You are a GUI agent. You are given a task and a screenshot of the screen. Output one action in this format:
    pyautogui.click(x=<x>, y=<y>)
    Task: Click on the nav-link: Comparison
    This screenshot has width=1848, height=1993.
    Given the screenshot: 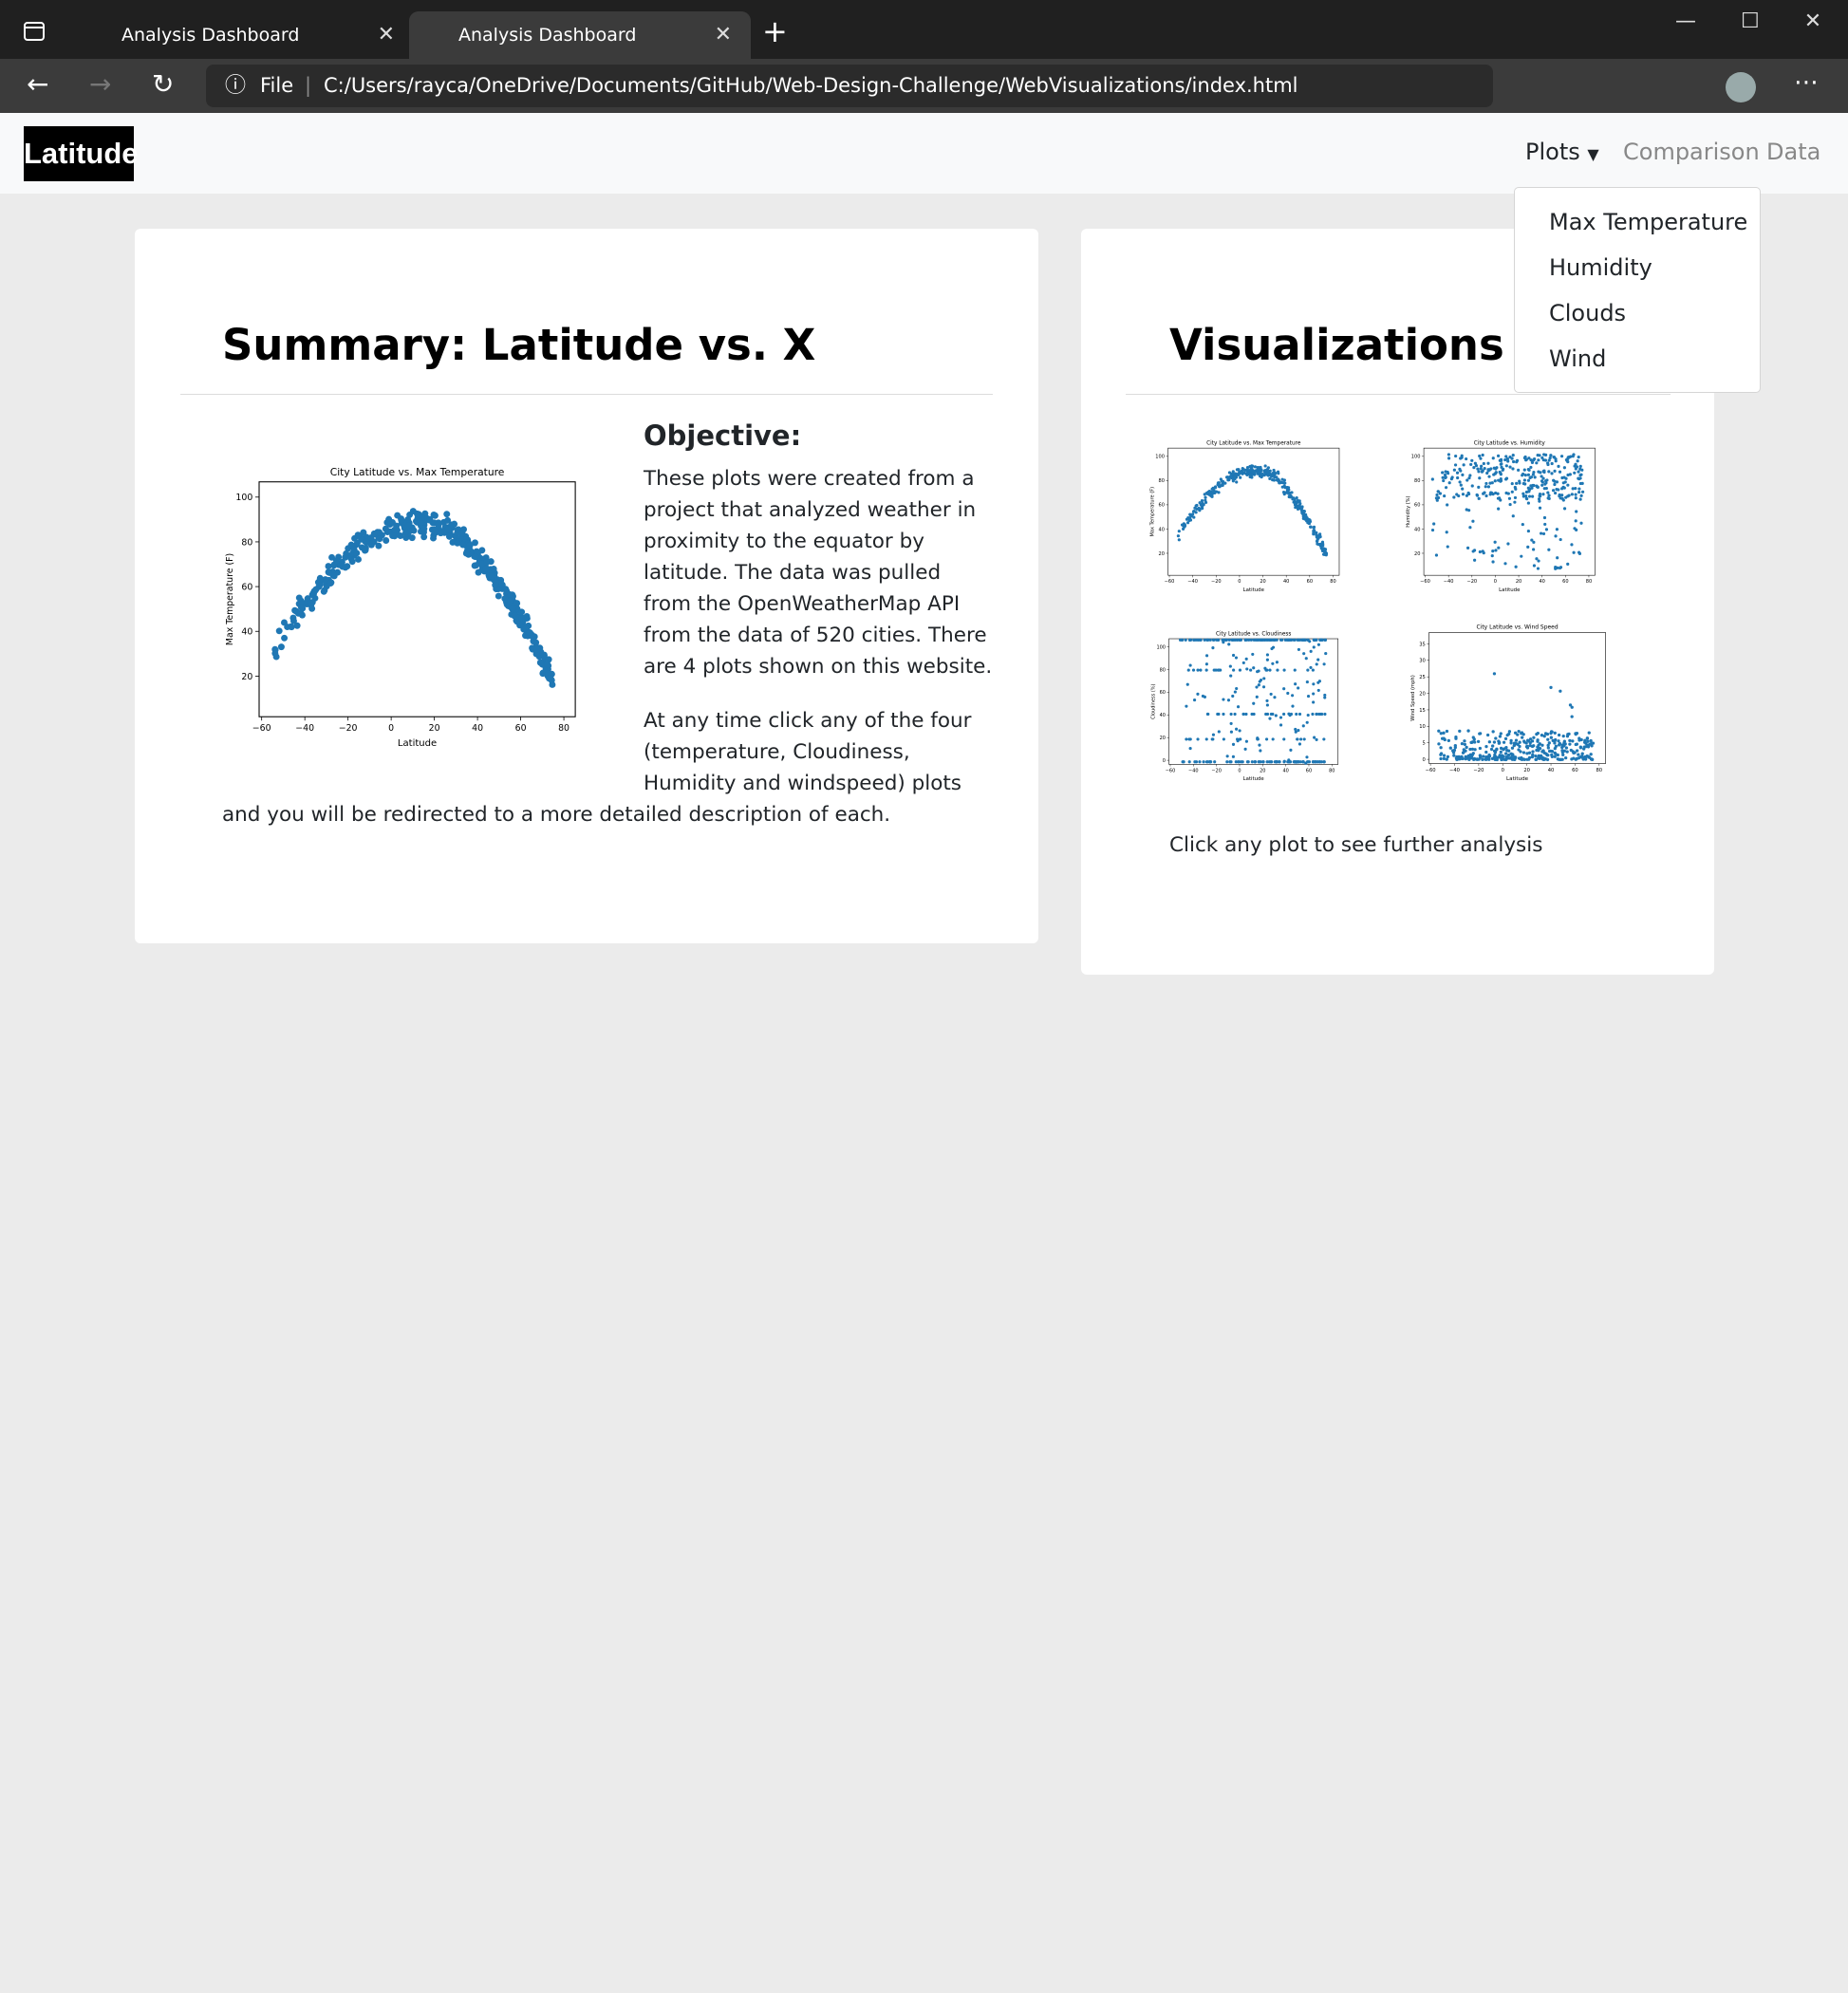 What is the action you would take?
    pyautogui.click(x=1692, y=152)
    